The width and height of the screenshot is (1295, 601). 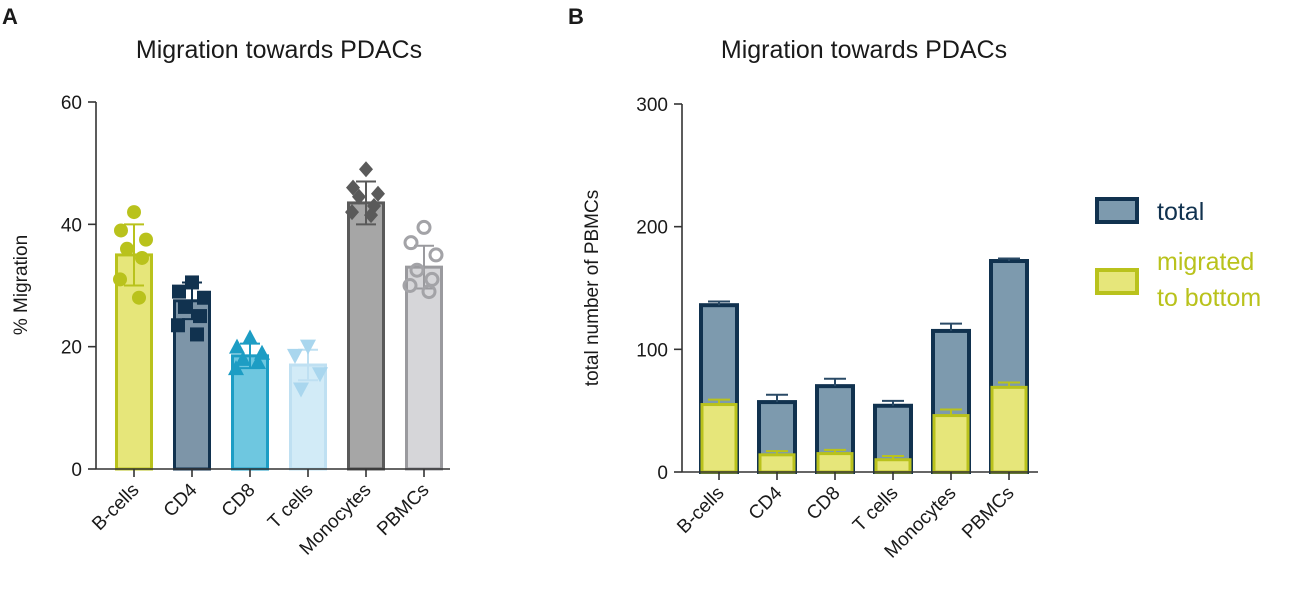 What do you see at coordinates (71, 348) in the screenshot?
I see `panel-a-y-tick-label: 20` at bounding box center [71, 348].